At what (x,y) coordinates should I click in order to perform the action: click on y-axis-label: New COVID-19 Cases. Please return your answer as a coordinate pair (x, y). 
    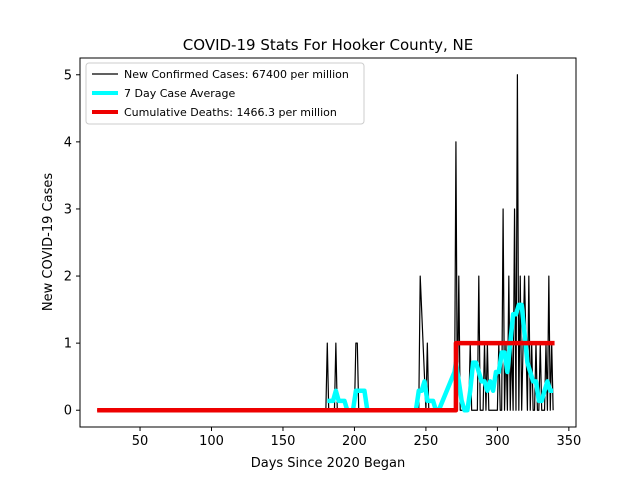
    Looking at the image, I should click on (48, 242).